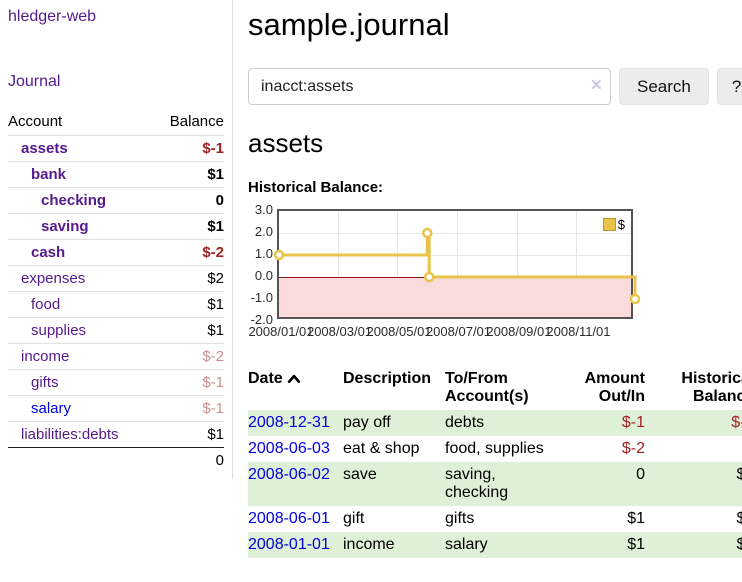 The width and height of the screenshot is (742, 582). I want to click on account-row: supplies $1, so click(116, 330).